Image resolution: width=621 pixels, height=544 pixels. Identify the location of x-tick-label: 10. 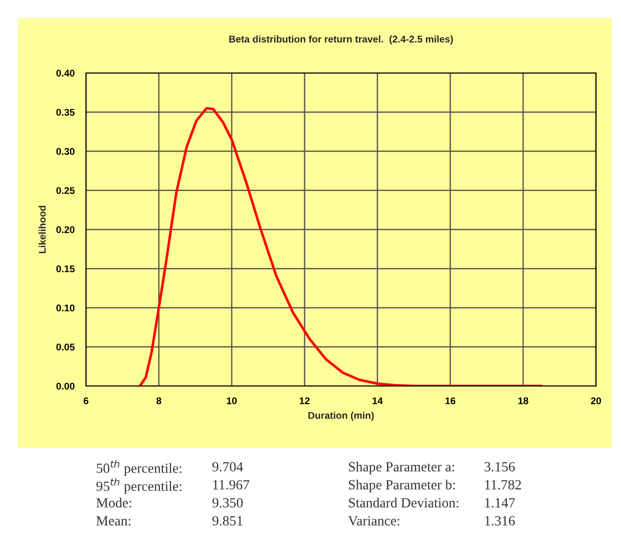
(231, 400).